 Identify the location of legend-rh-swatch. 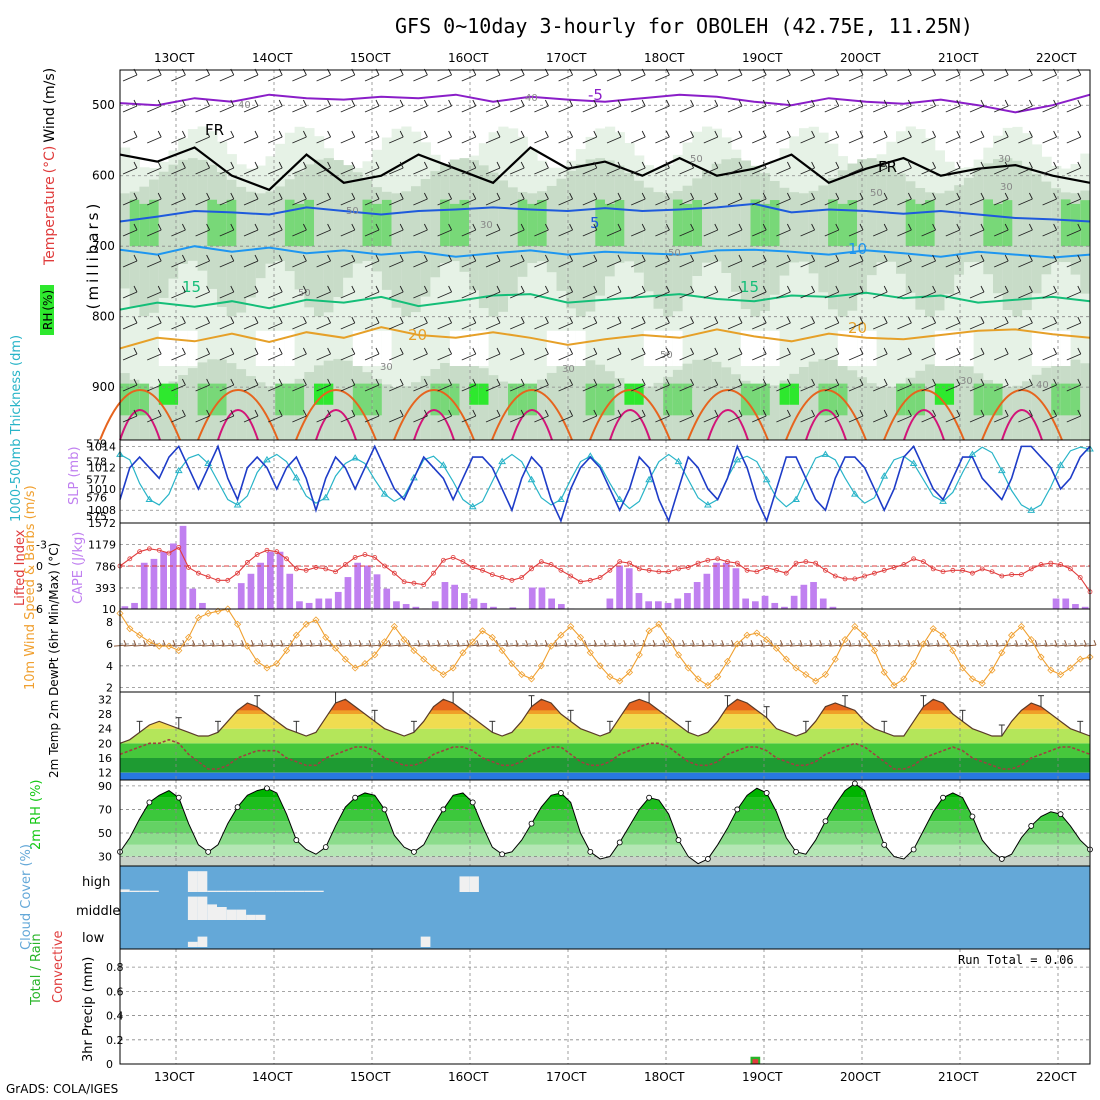
(47, 310).